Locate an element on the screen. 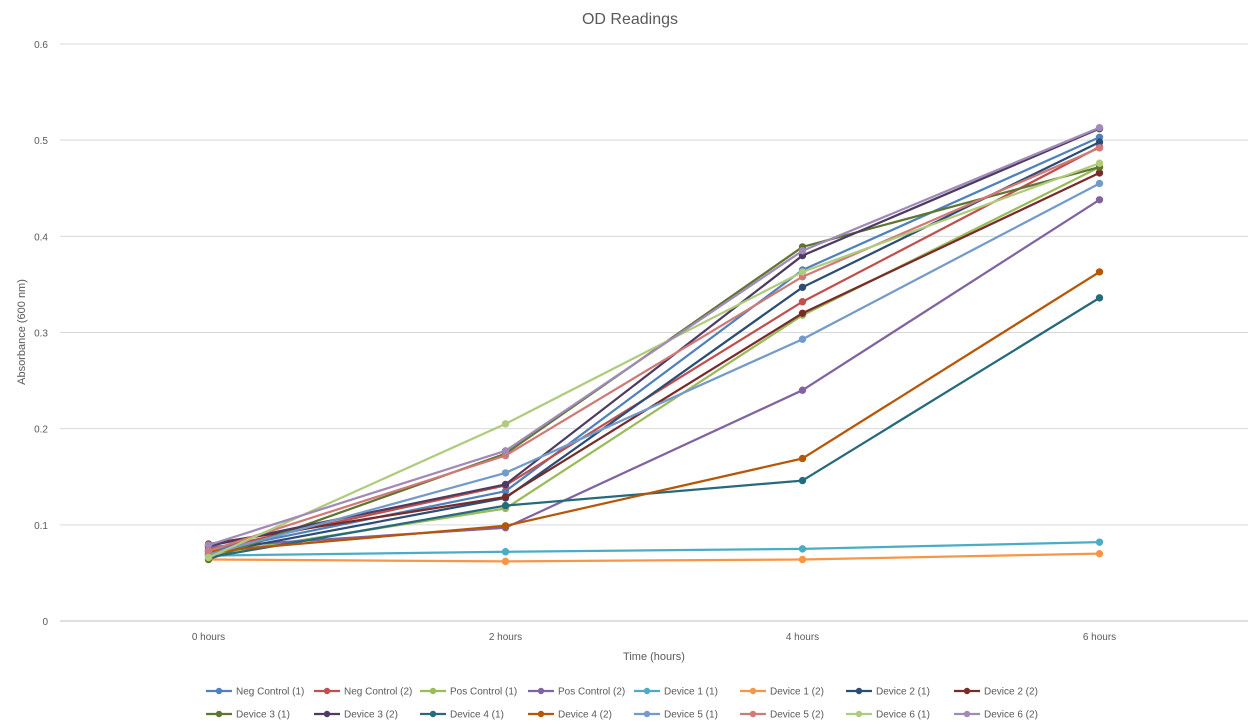  legend-item: Device 5 (1) is located at coordinates (676, 715).